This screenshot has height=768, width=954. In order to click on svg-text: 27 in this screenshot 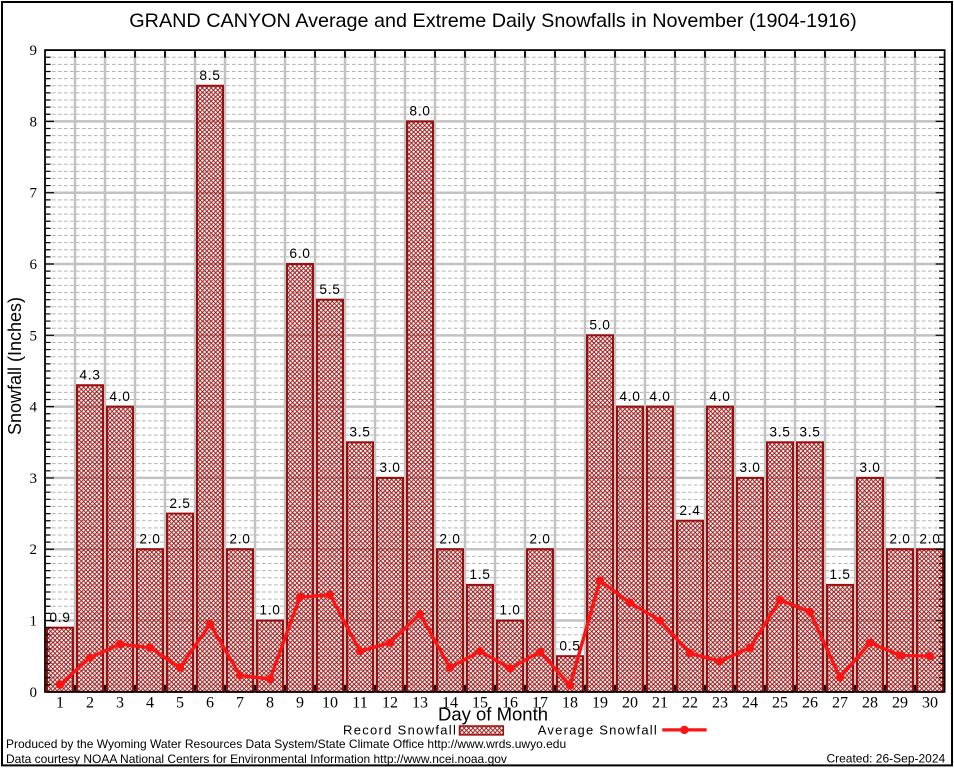, I will do `click(840, 703)`.